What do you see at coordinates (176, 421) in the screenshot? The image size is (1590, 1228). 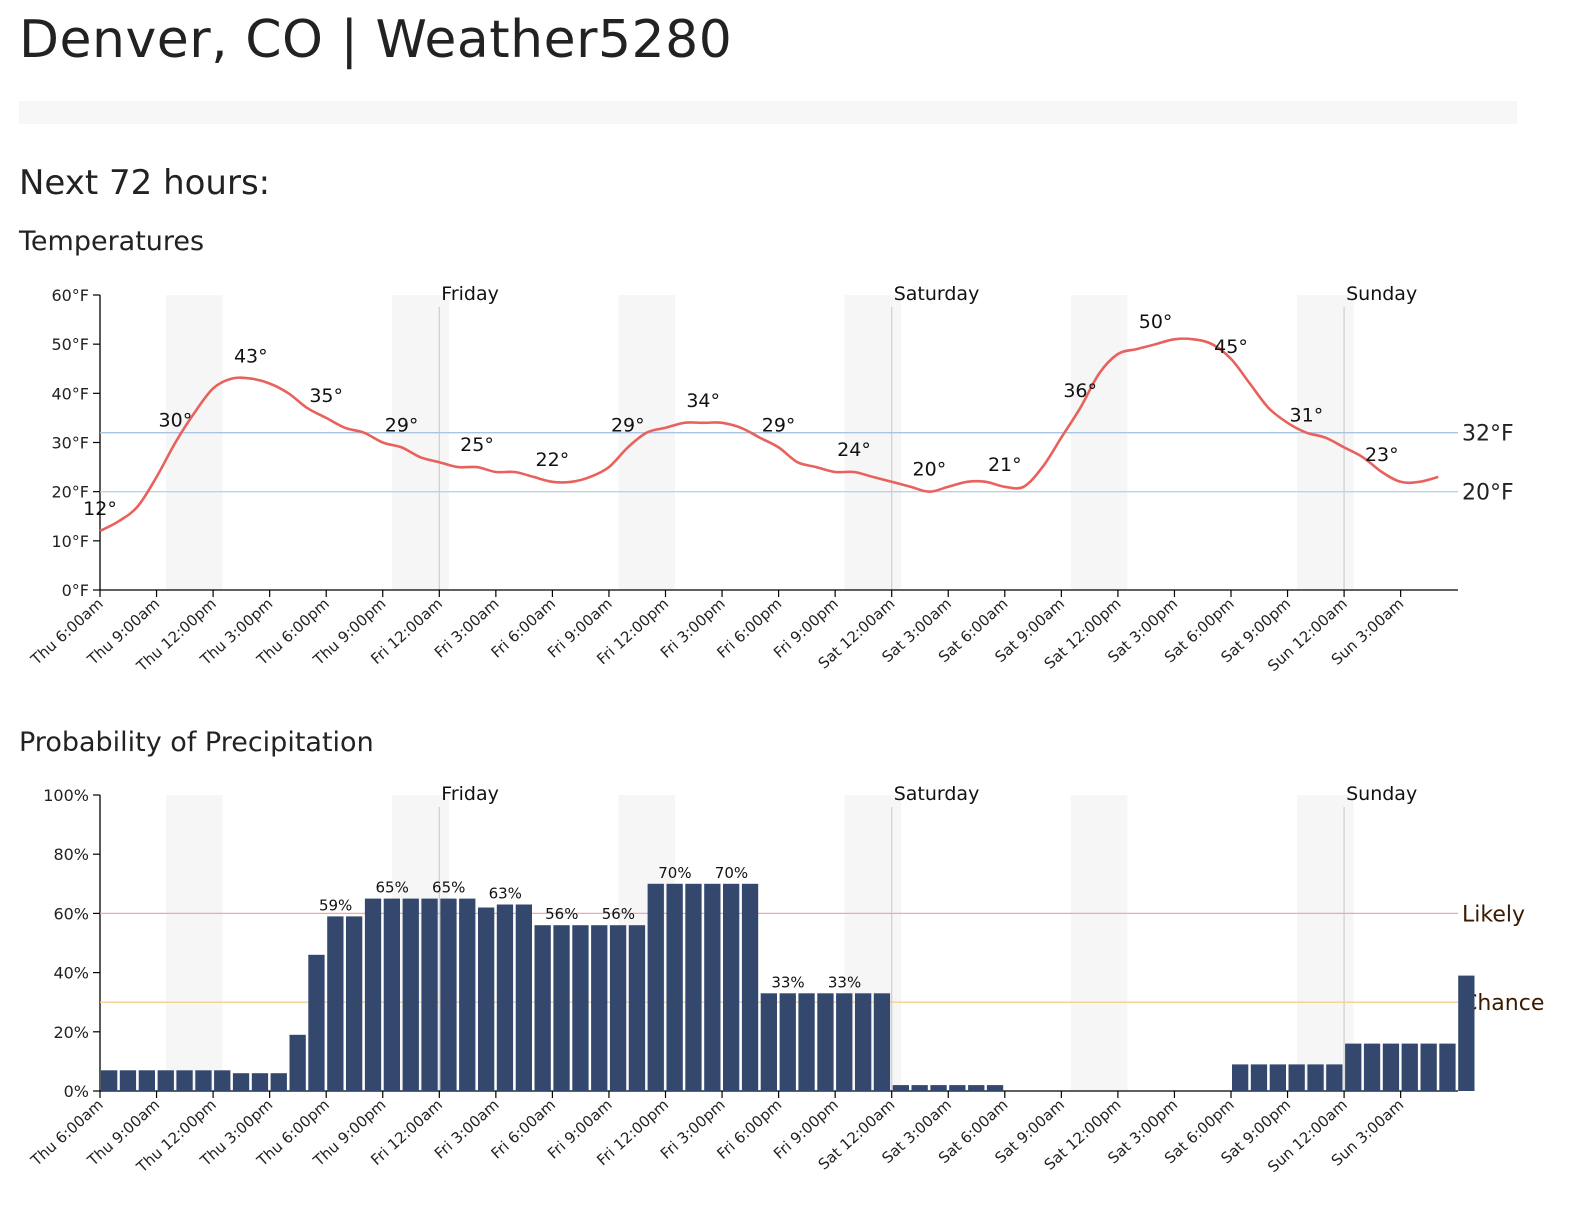 I see `temperature-data-label: 30°` at bounding box center [176, 421].